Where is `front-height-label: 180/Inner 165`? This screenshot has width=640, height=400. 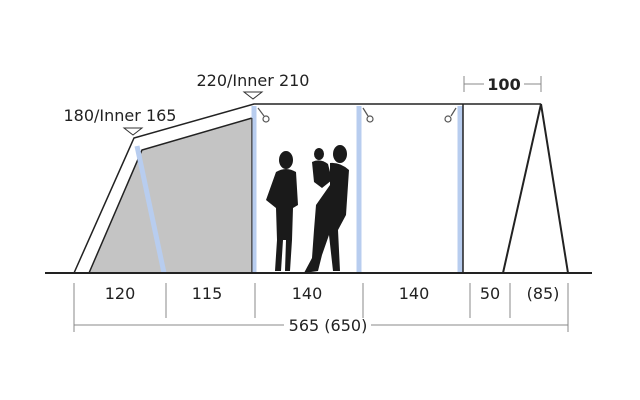 front-height-label: 180/Inner 165 is located at coordinates (120, 115).